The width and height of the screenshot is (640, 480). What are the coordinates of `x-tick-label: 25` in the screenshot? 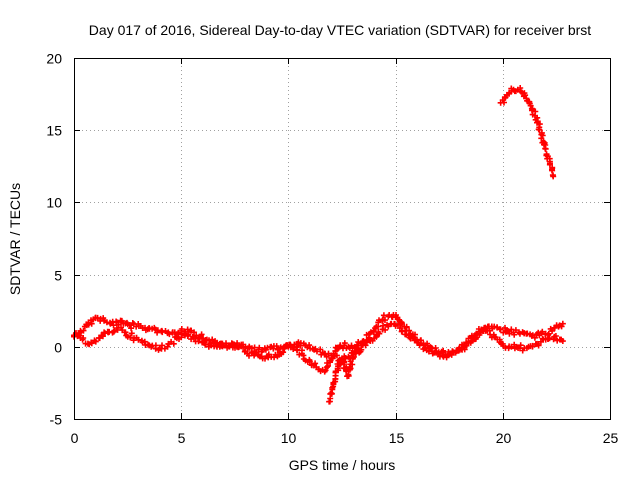 It's located at (611, 438).